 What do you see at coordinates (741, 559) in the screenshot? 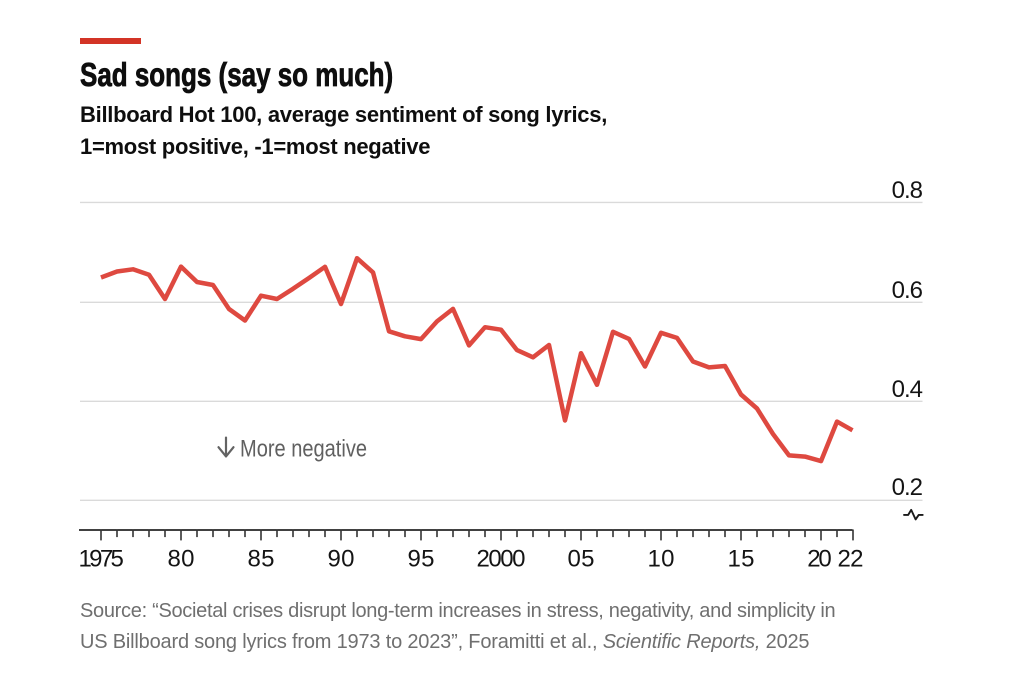
I see `svg-text: 15` at bounding box center [741, 559].